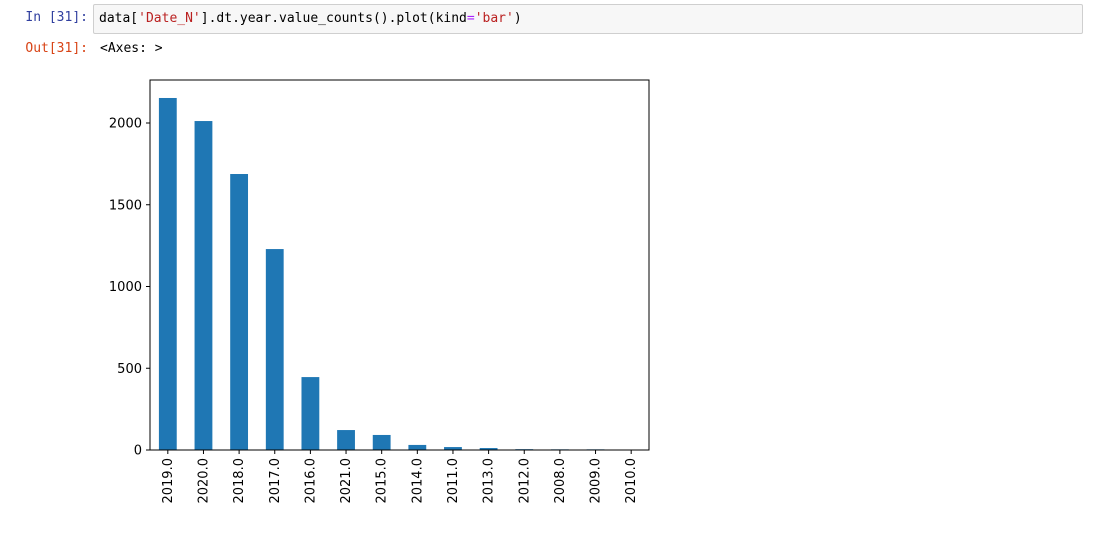  What do you see at coordinates (56, 48) in the screenshot?
I see `output-prompt: Out[31]:` at bounding box center [56, 48].